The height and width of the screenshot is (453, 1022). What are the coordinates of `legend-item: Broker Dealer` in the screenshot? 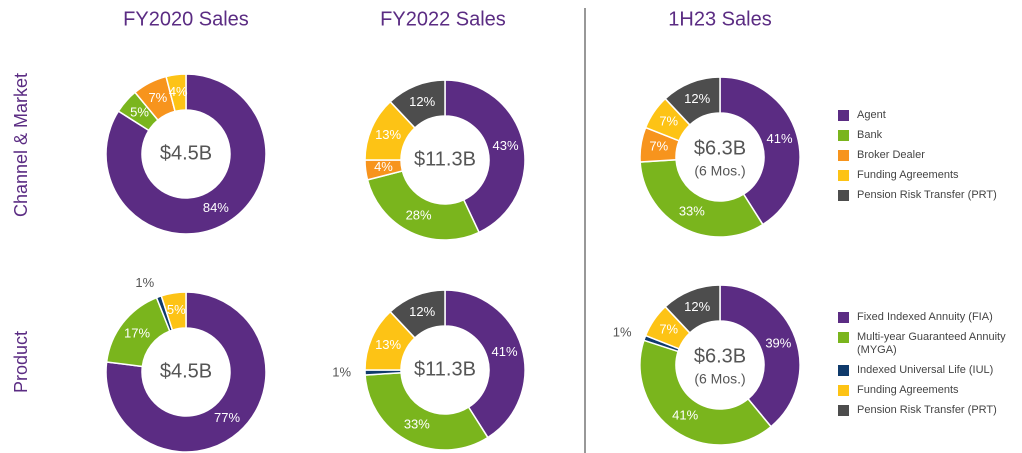 It's located at (928, 155).